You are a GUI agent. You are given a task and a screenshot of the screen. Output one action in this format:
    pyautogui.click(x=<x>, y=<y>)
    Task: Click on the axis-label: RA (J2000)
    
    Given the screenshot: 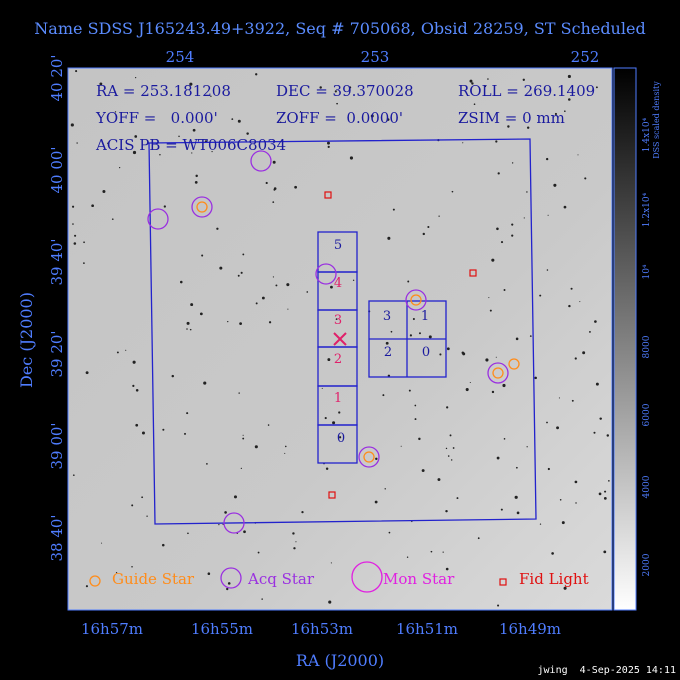 What is the action you would take?
    pyautogui.click(x=340, y=660)
    